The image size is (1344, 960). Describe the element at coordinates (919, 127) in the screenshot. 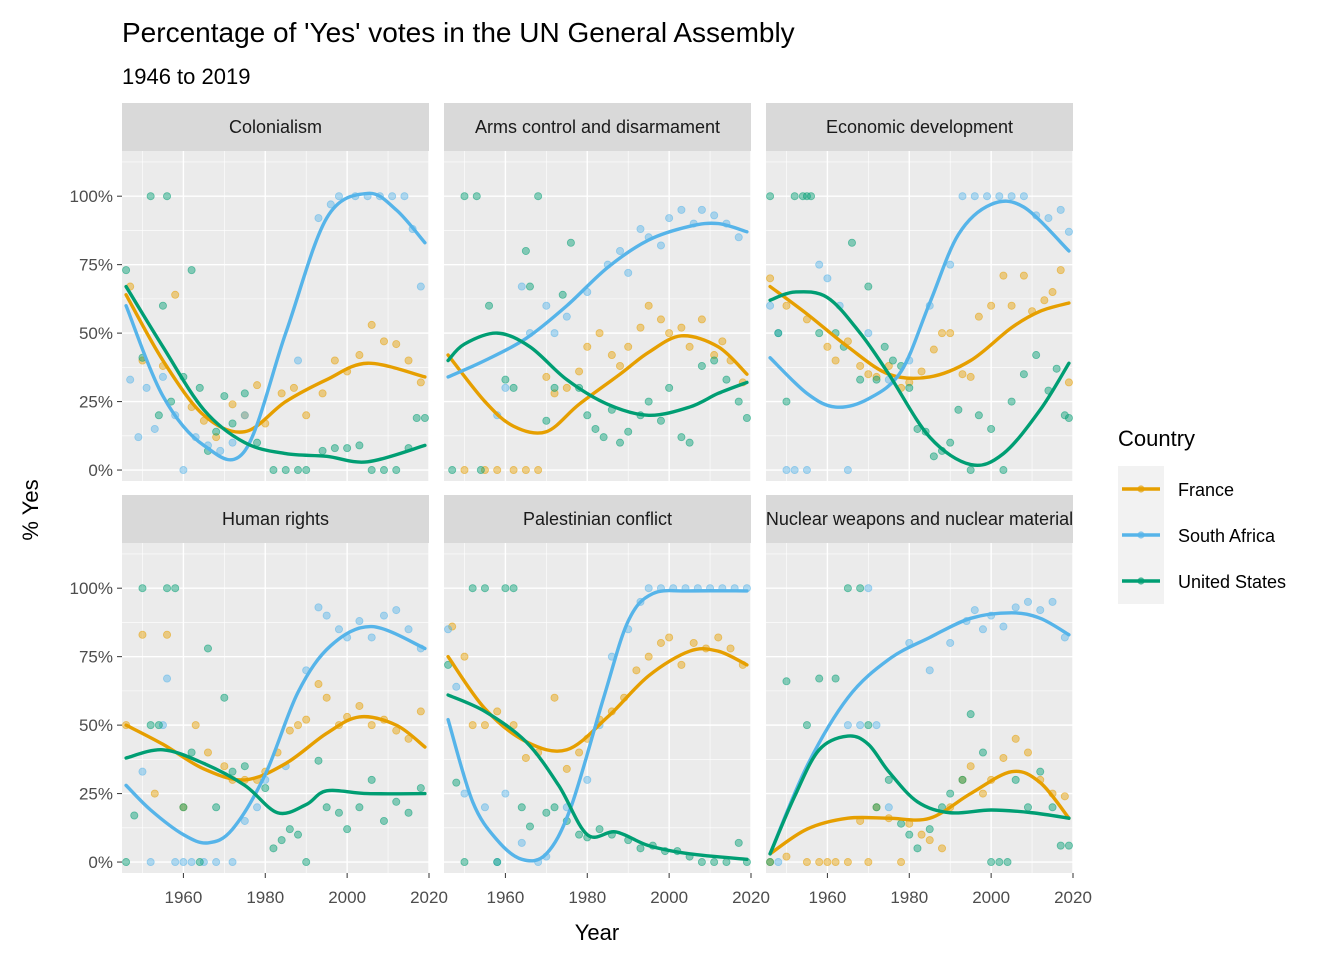

I see `facet-strip` at that location.